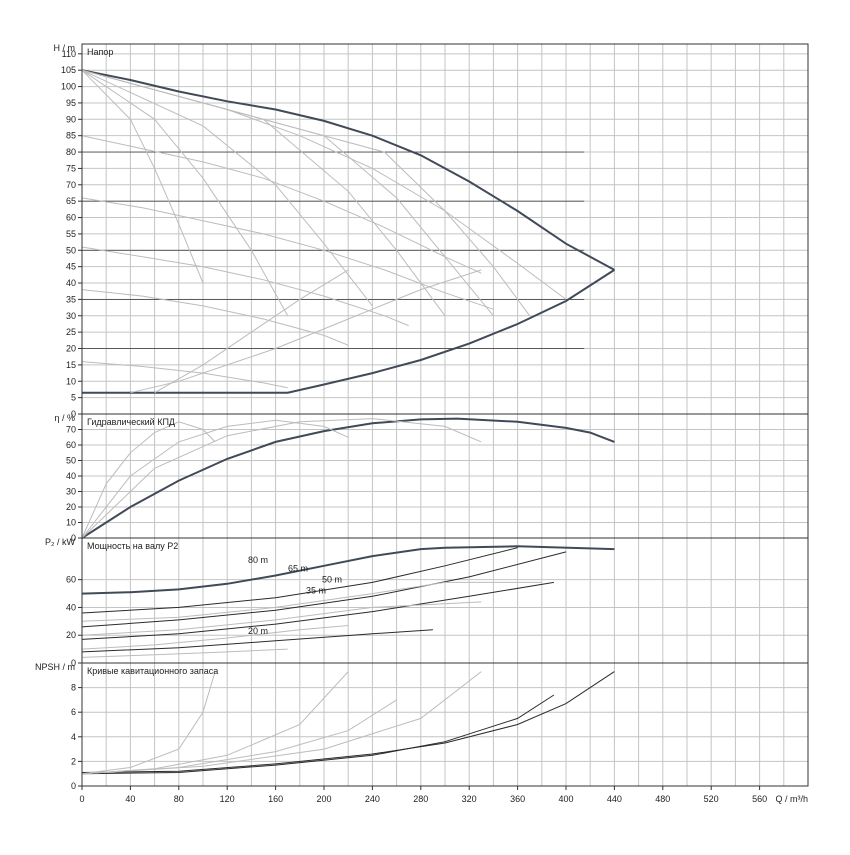 The image size is (850, 855). What do you see at coordinates (71, 332) in the screenshot?
I see `y-tick-label: 25` at bounding box center [71, 332].